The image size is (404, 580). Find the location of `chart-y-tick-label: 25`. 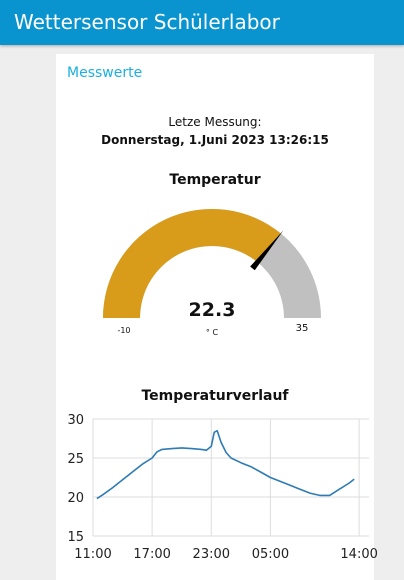

chart-y-tick-label: 25 is located at coordinates (75, 459).